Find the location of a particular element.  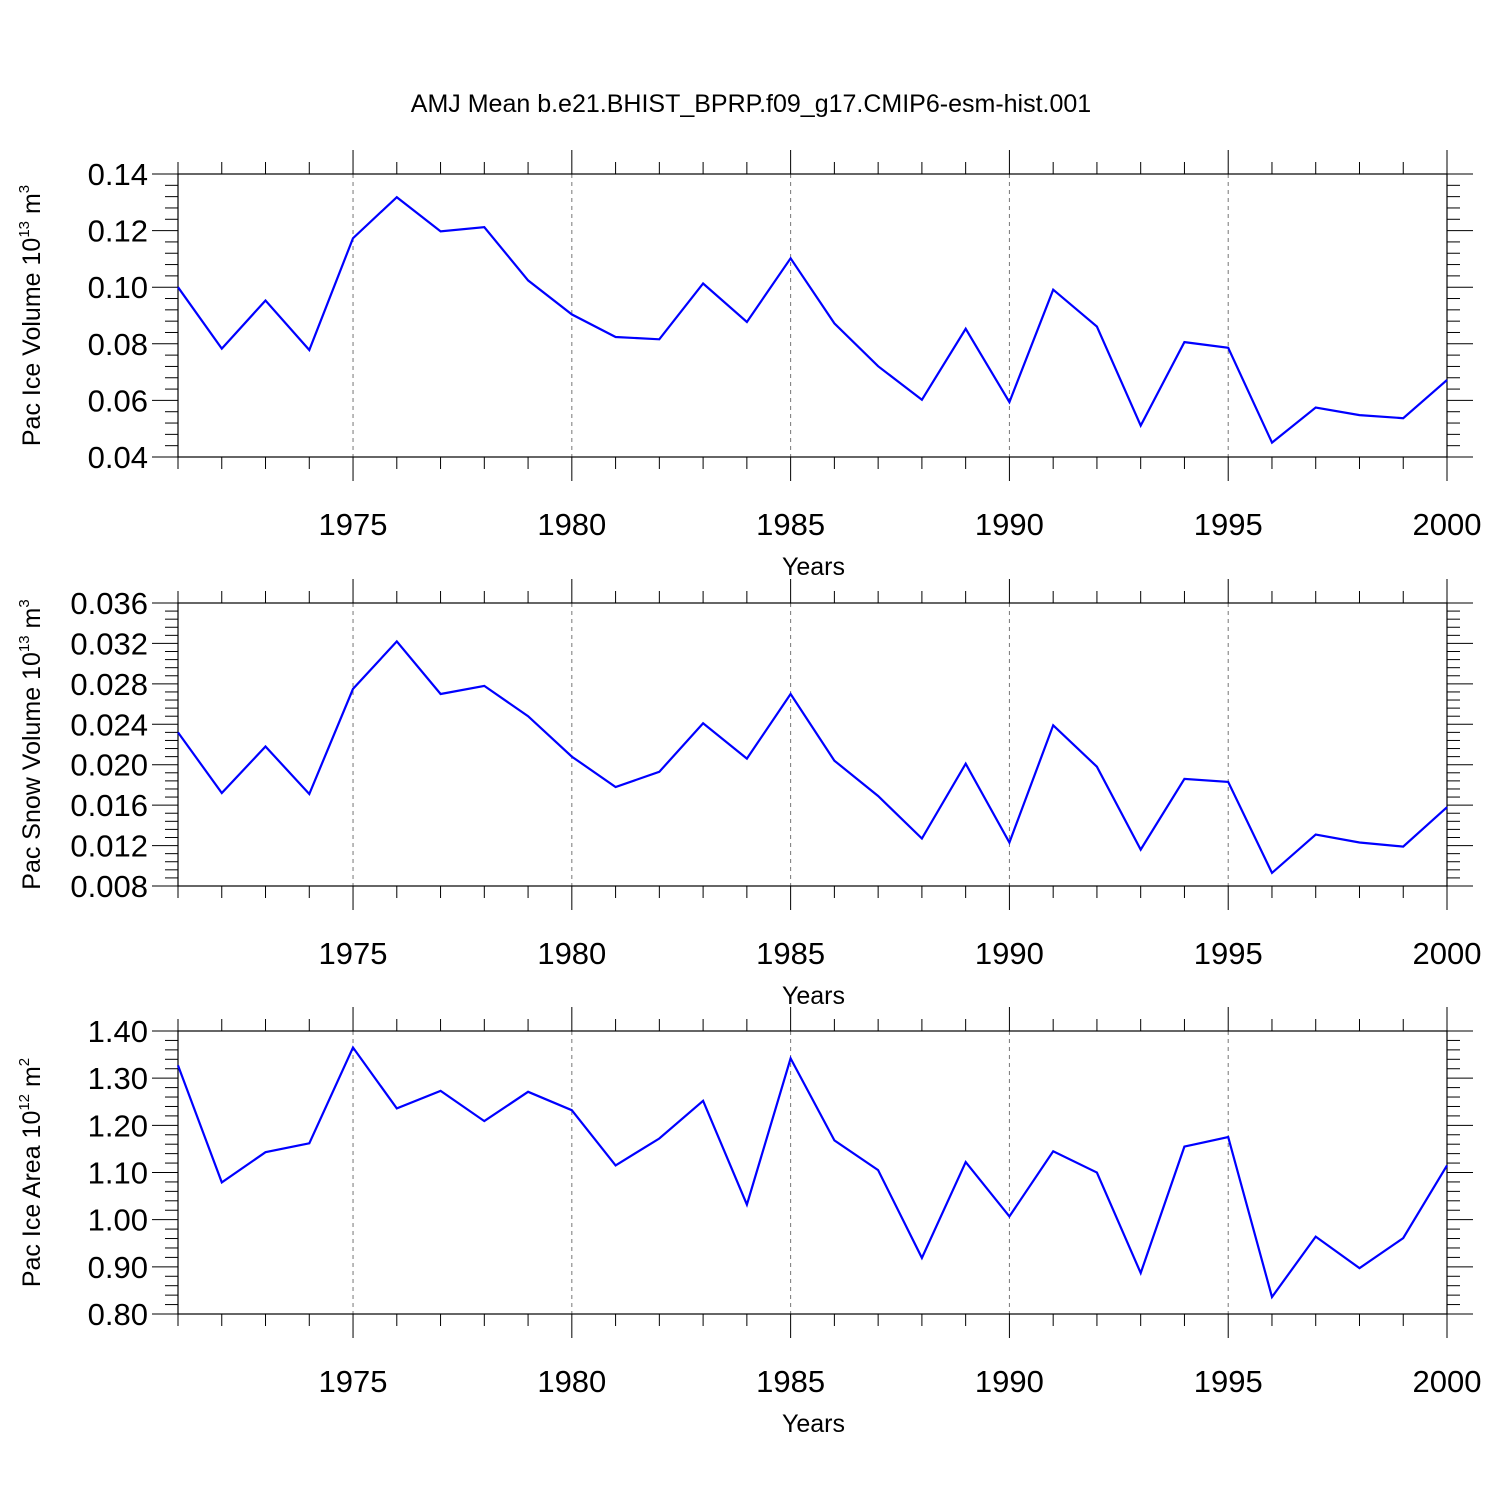

y-tick-label: 0.06 is located at coordinates (118, 400).